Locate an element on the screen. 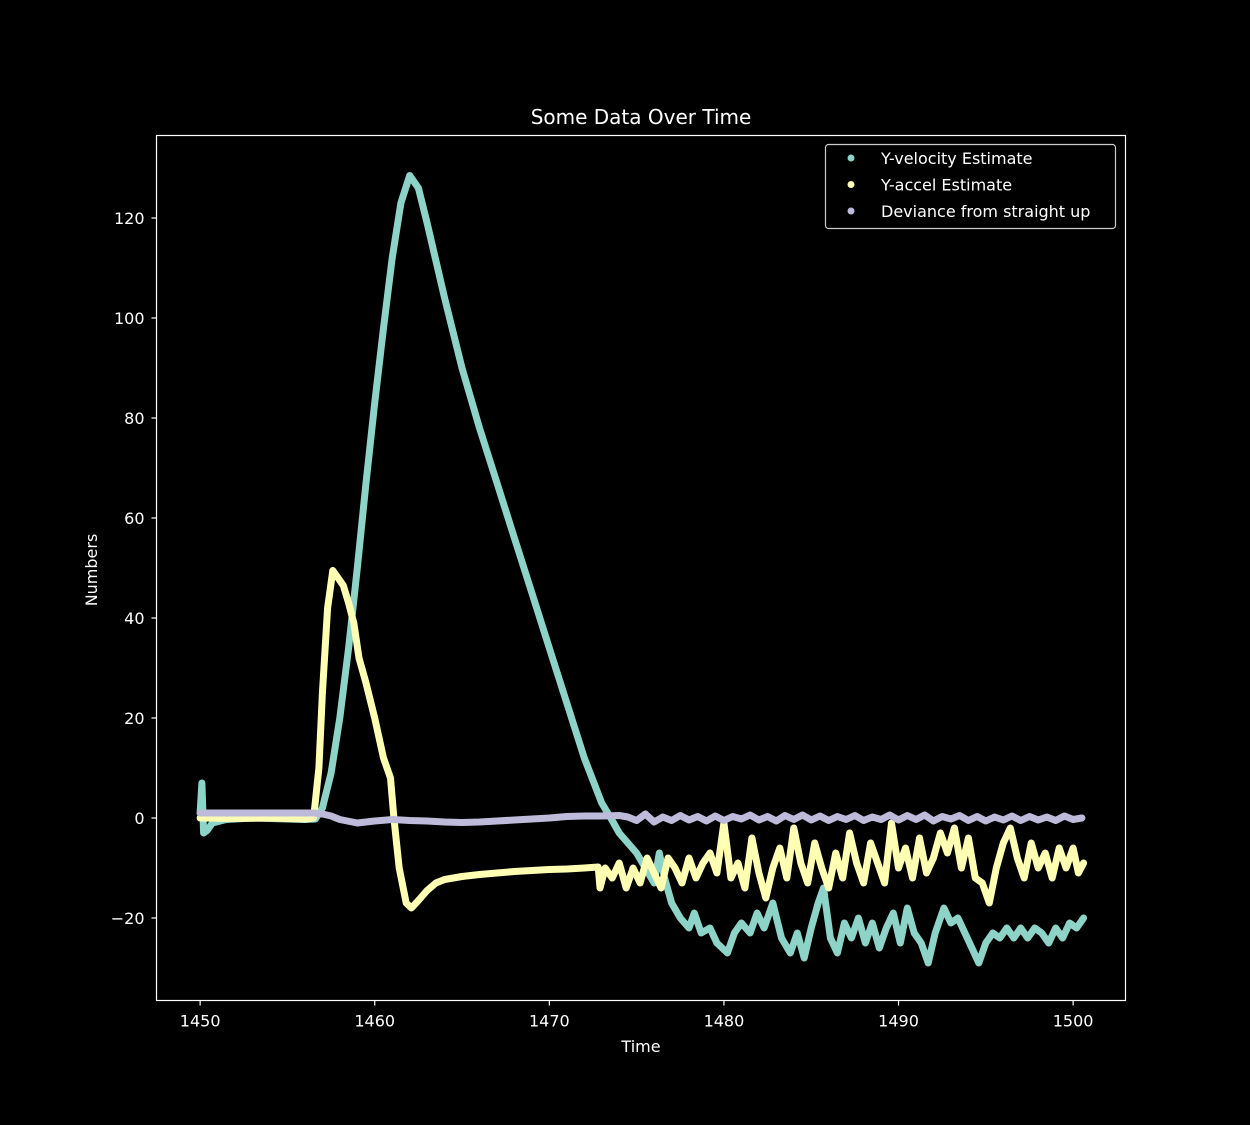 The width and height of the screenshot is (1250, 1125). legend-label-deviance-from-straight-up: Deviance from straight up is located at coordinates (985, 211).